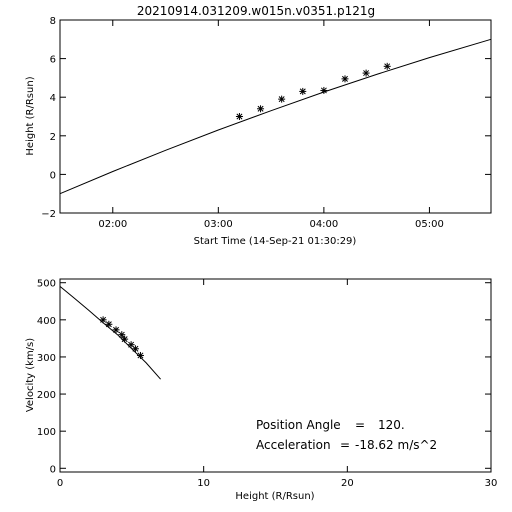 The height and width of the screenshot is (512, 512). What do you see at coordinates (30, 115) in the screenshot?
I see `y-axis-label: Height (R/Rsun)` at bounding box center [30, 115].